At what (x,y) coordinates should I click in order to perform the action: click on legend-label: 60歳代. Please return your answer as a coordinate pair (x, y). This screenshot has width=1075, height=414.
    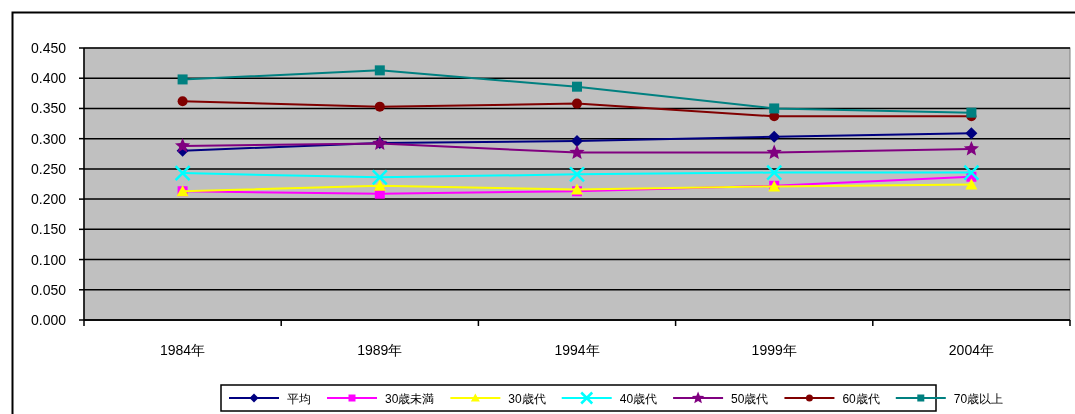
    Looking at the image, I should click on (861, 398).